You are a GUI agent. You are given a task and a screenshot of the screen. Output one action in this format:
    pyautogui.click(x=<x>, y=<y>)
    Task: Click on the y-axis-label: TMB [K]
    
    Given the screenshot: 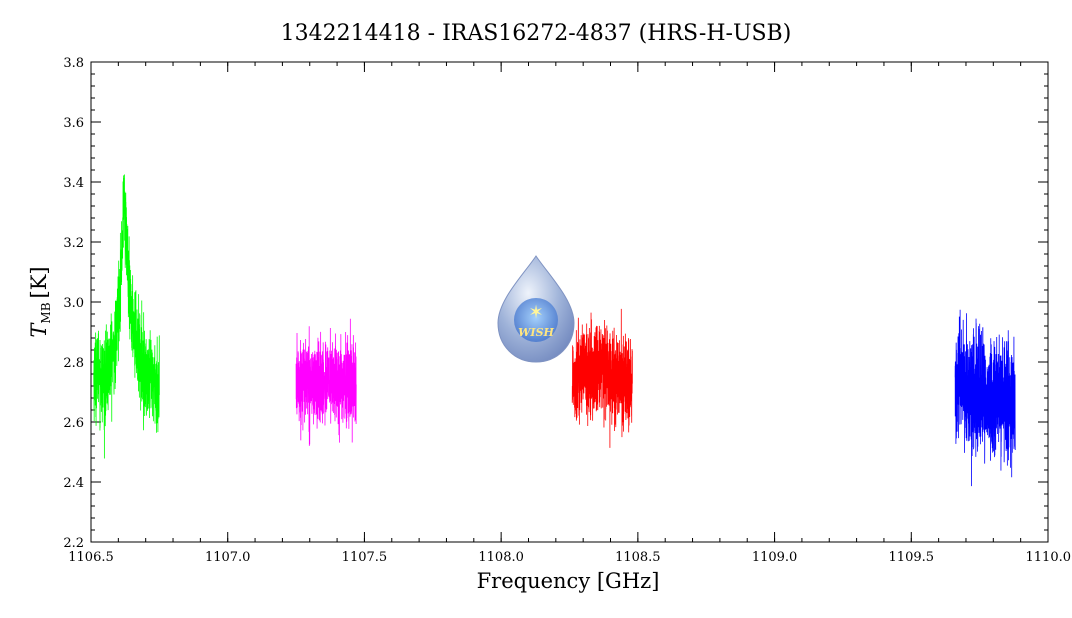 What is the action you would take?
    pyautogui.click(x=40, y=301)
    